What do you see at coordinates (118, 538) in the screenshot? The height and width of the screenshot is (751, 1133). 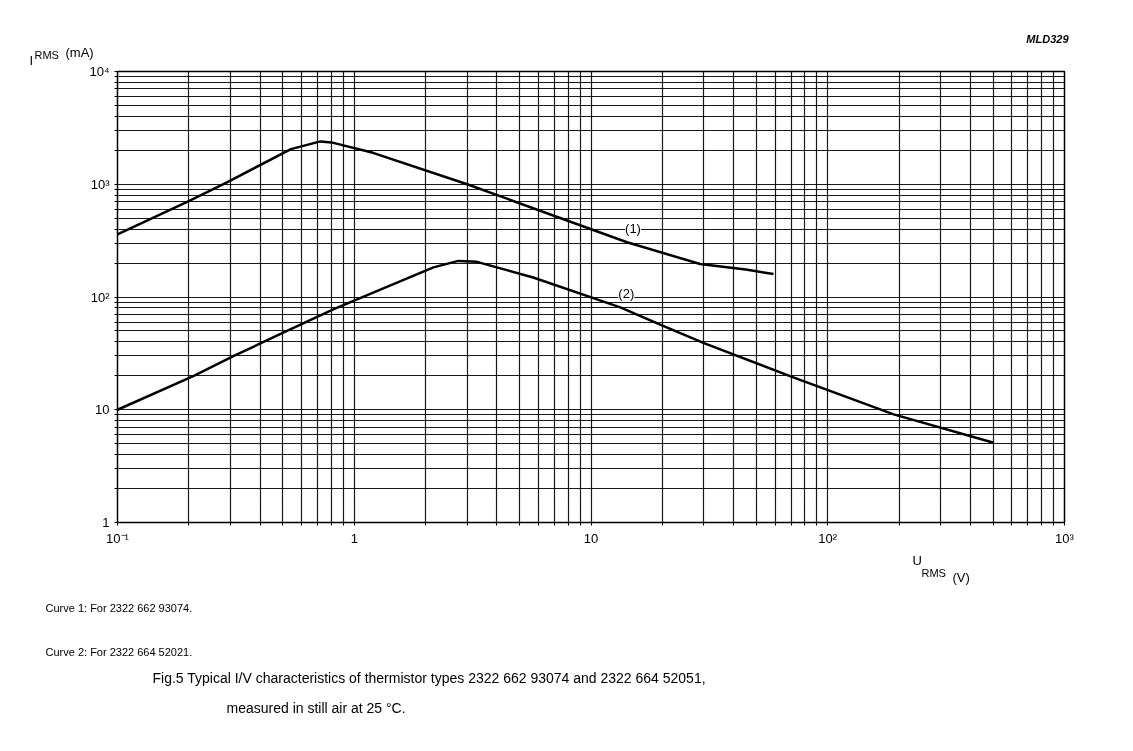 I see `x-tick-label: 10⁻¹` at bounding box center [118, 538].